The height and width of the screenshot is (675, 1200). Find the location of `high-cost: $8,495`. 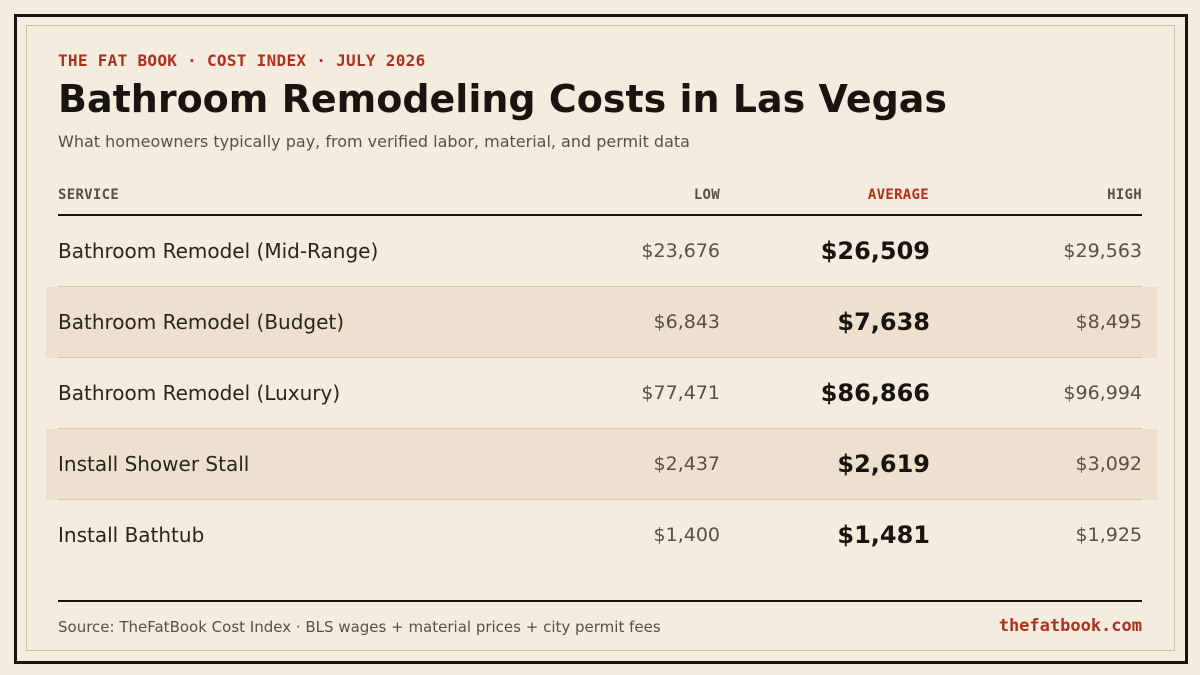

high-cost: $8,495 is located at coordinates (1108, 322).